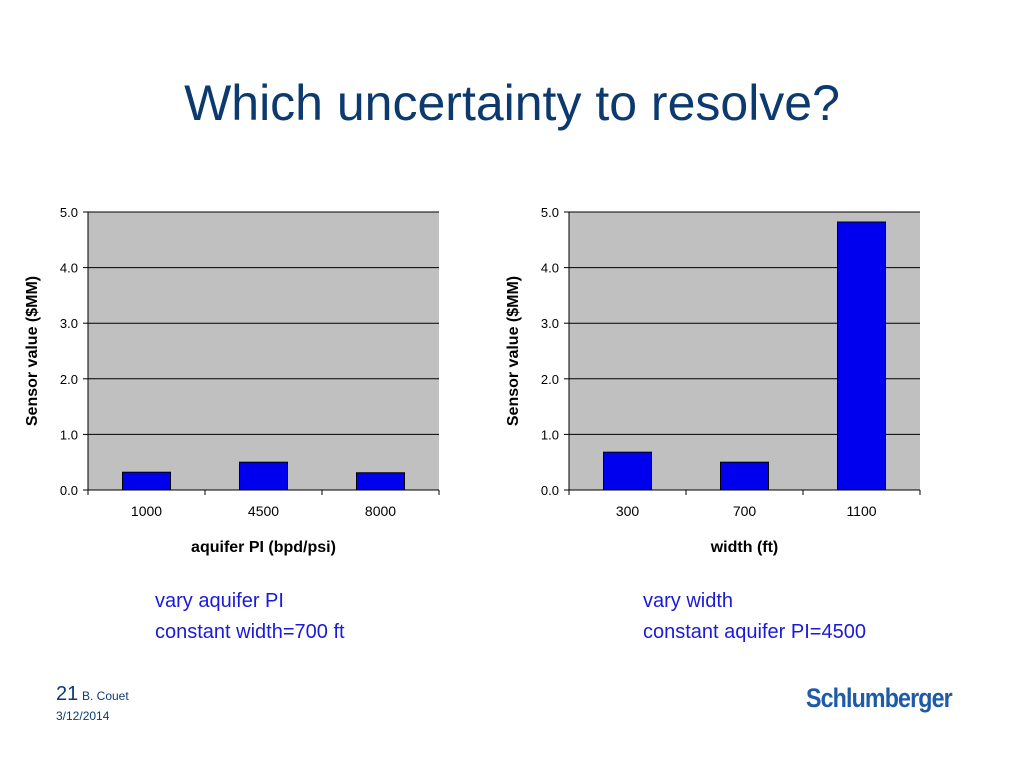  What do you see at coordinates (754, 632) in the screenshot?
I see `caption-right-line2: constant aquifer PI=4500` at bounding box center [754, 632].